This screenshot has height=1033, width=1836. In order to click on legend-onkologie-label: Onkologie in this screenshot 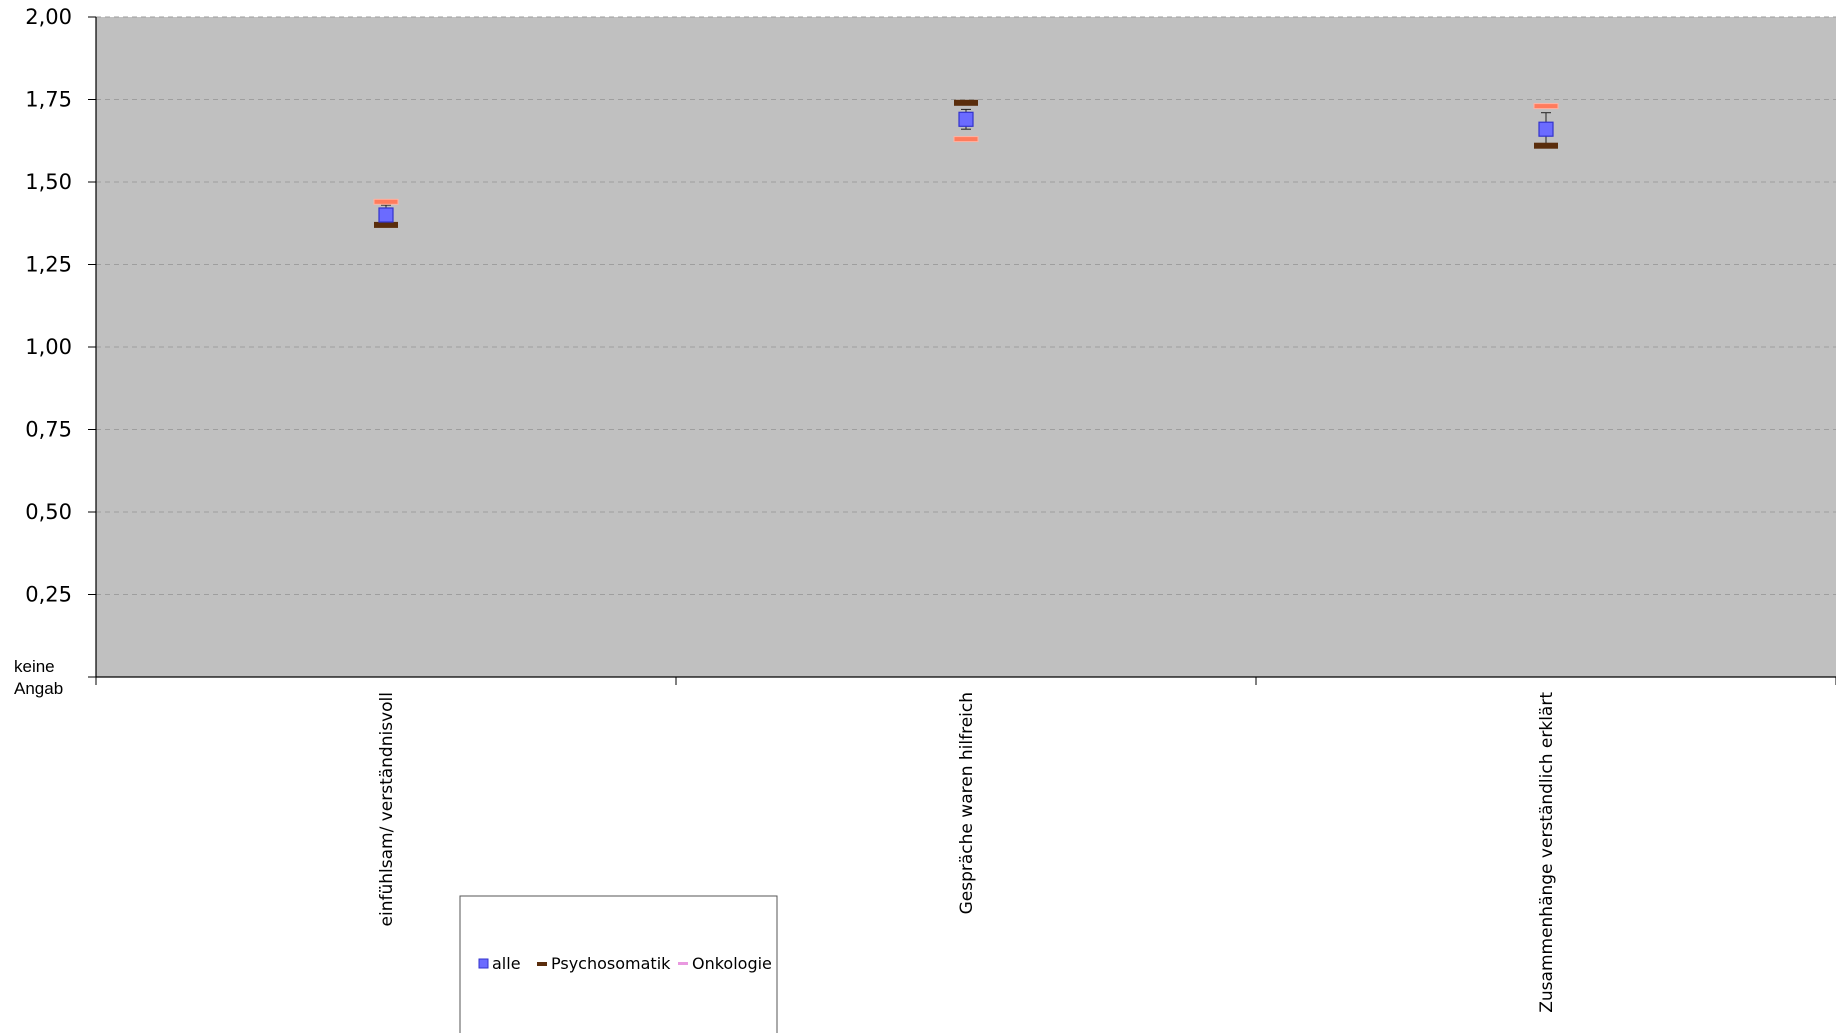, I will do `click(732, 963)`.